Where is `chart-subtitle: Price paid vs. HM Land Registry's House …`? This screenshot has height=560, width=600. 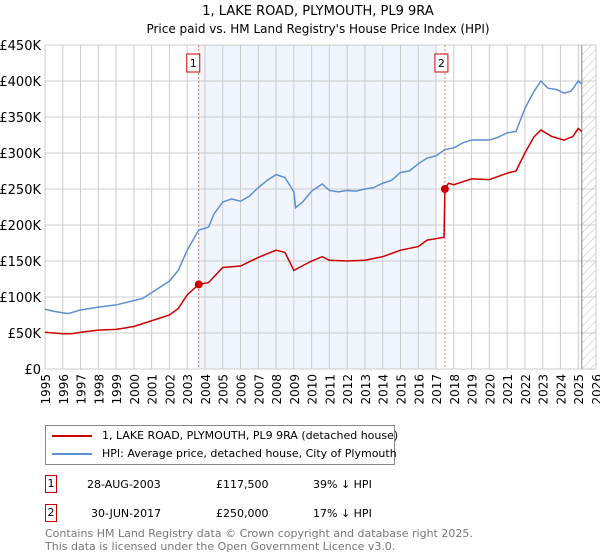
chart-subtitle: Price paid vs. HM Land Registry's House … is located at coordinates (317, 29).